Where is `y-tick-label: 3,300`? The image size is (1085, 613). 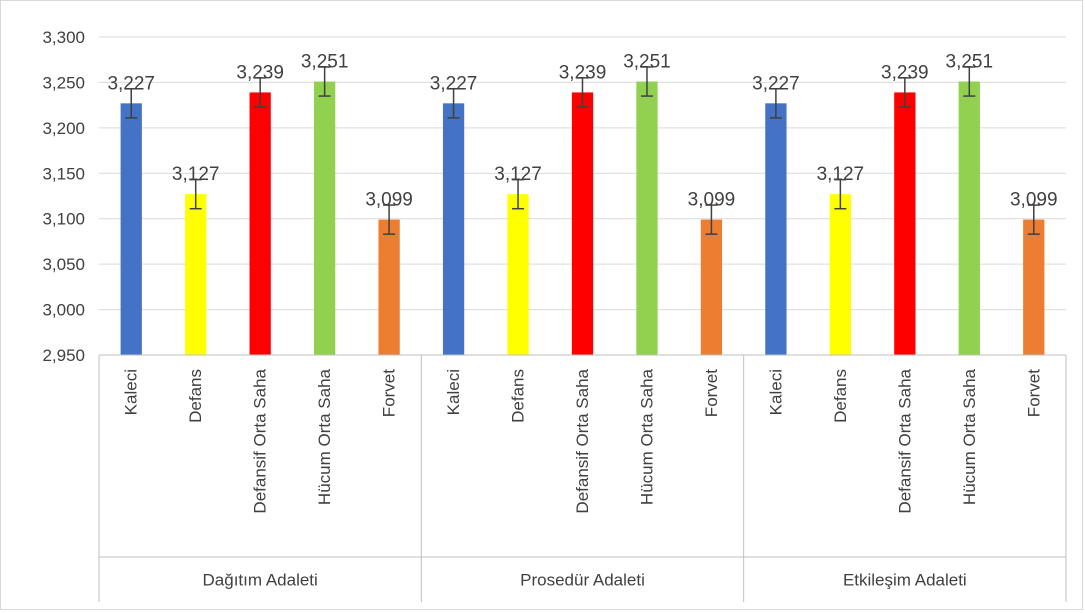
y-tick-label: 3,300 is located at coordinates (63, 37).